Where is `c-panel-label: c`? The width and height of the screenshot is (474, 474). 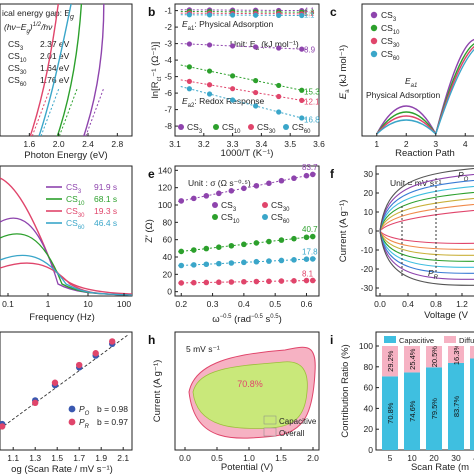 c-panel-label: c is located at coordinates (333, 12).